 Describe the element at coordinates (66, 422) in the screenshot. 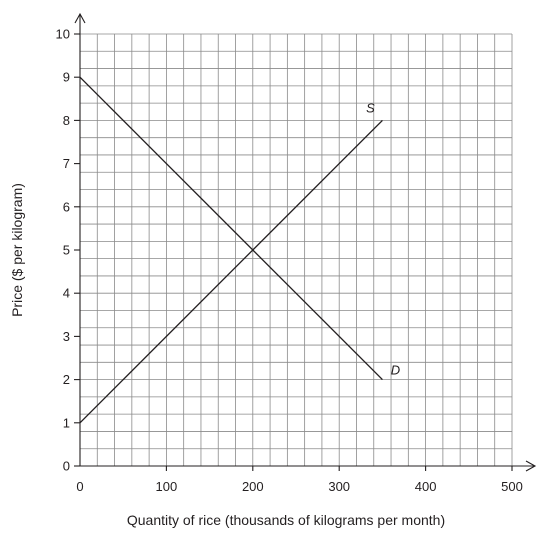

I see `y-tick-label: 1` at that location.